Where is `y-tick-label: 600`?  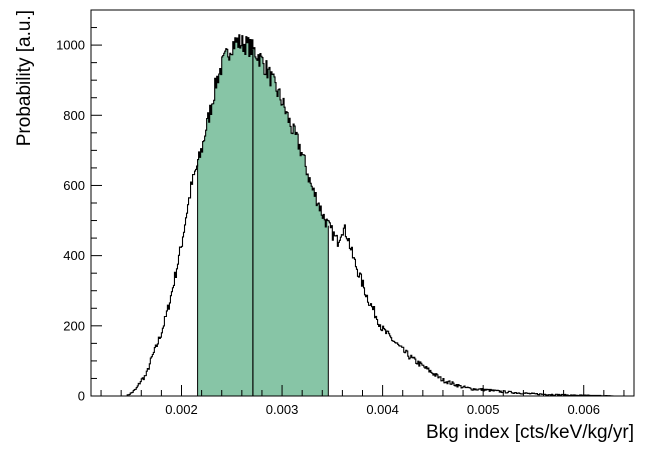
y-tick-label: 600 is located at coordinates (74, 185).